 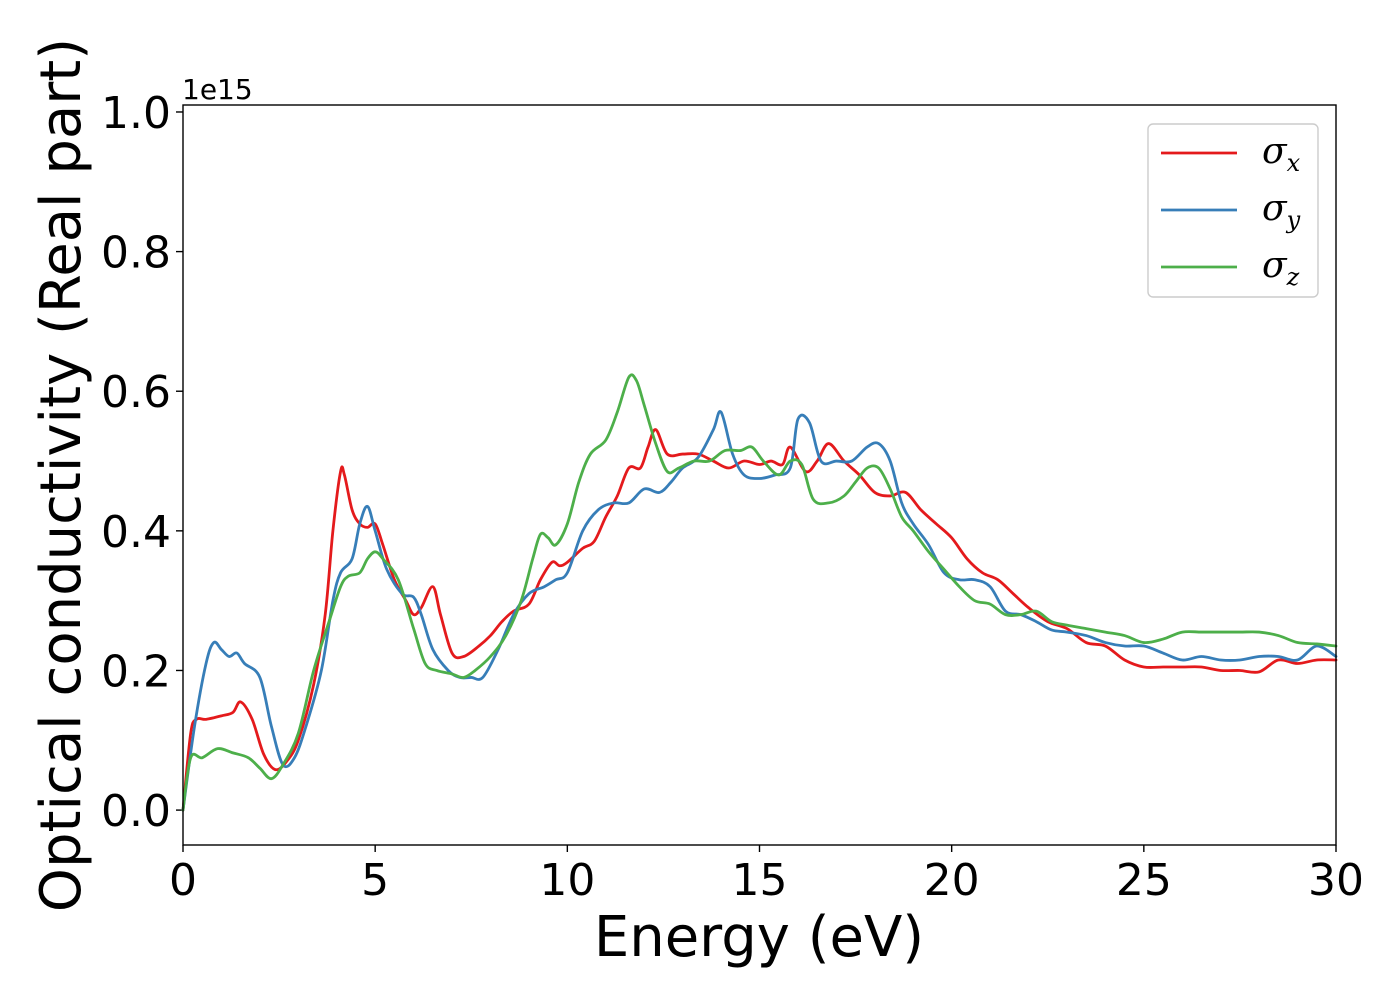 What do you see at coordinates (760, 880) in the screenshot?
I see `x-tick-label: 15` at bounding box center [760, 880].